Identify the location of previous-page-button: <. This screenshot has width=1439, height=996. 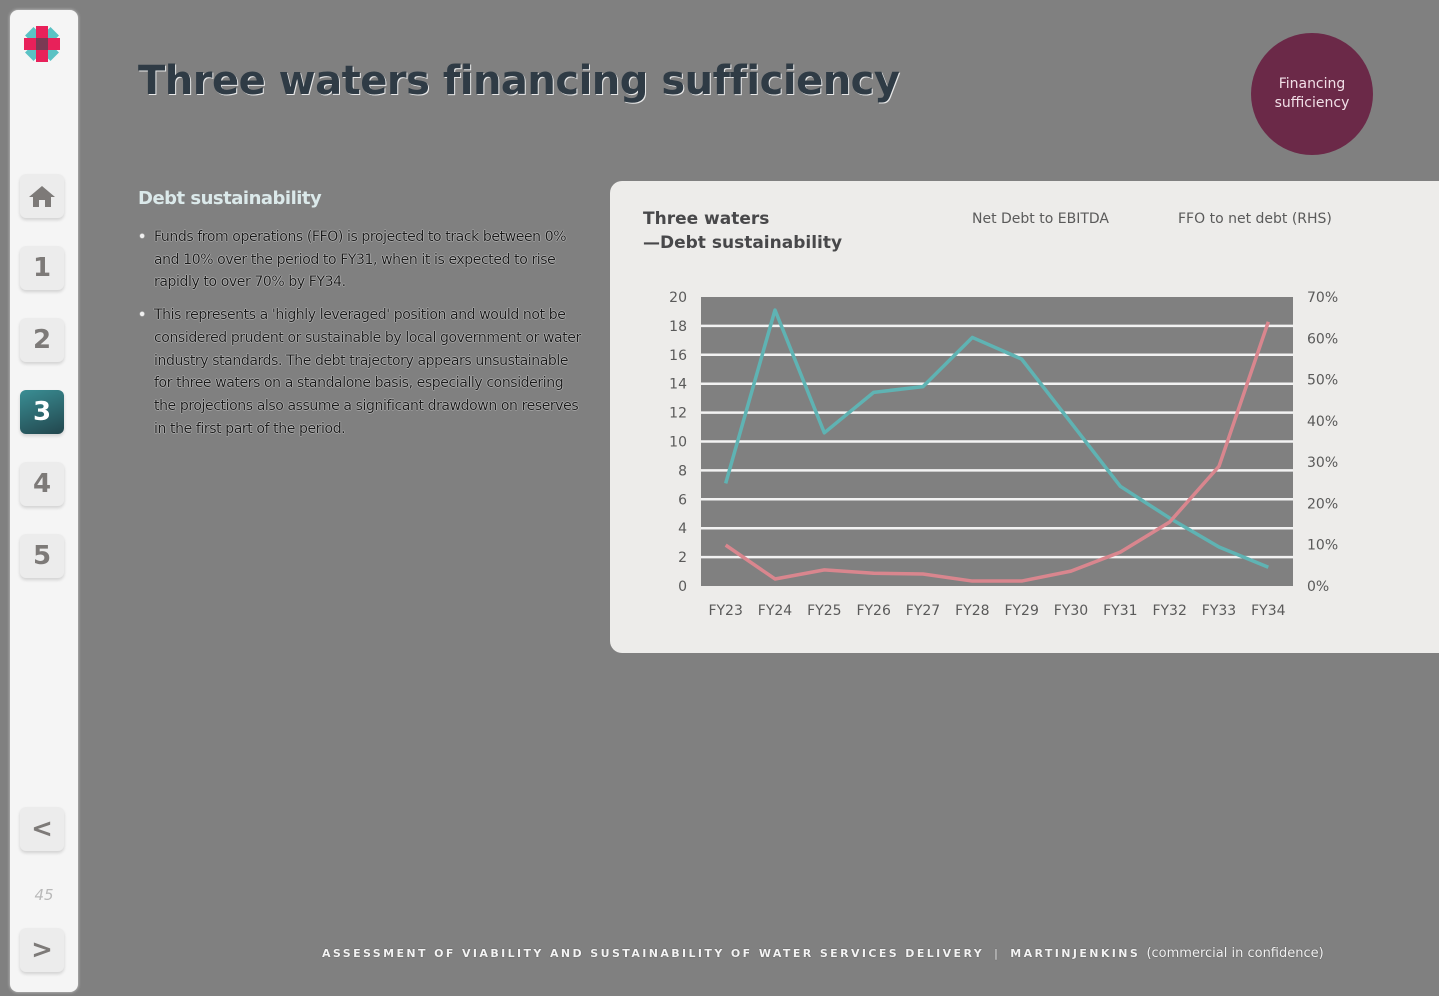
(42, 829).